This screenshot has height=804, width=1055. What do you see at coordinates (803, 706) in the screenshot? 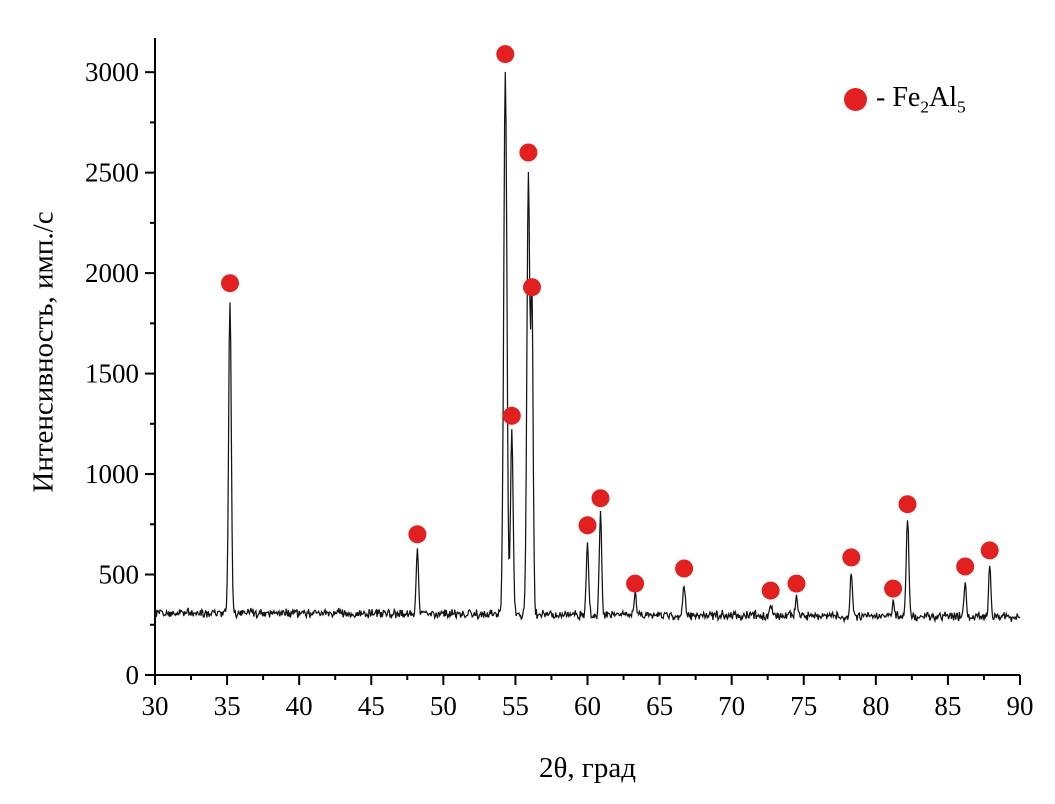
I see `x-tick-label: 75` at bounding box center [803, 706].